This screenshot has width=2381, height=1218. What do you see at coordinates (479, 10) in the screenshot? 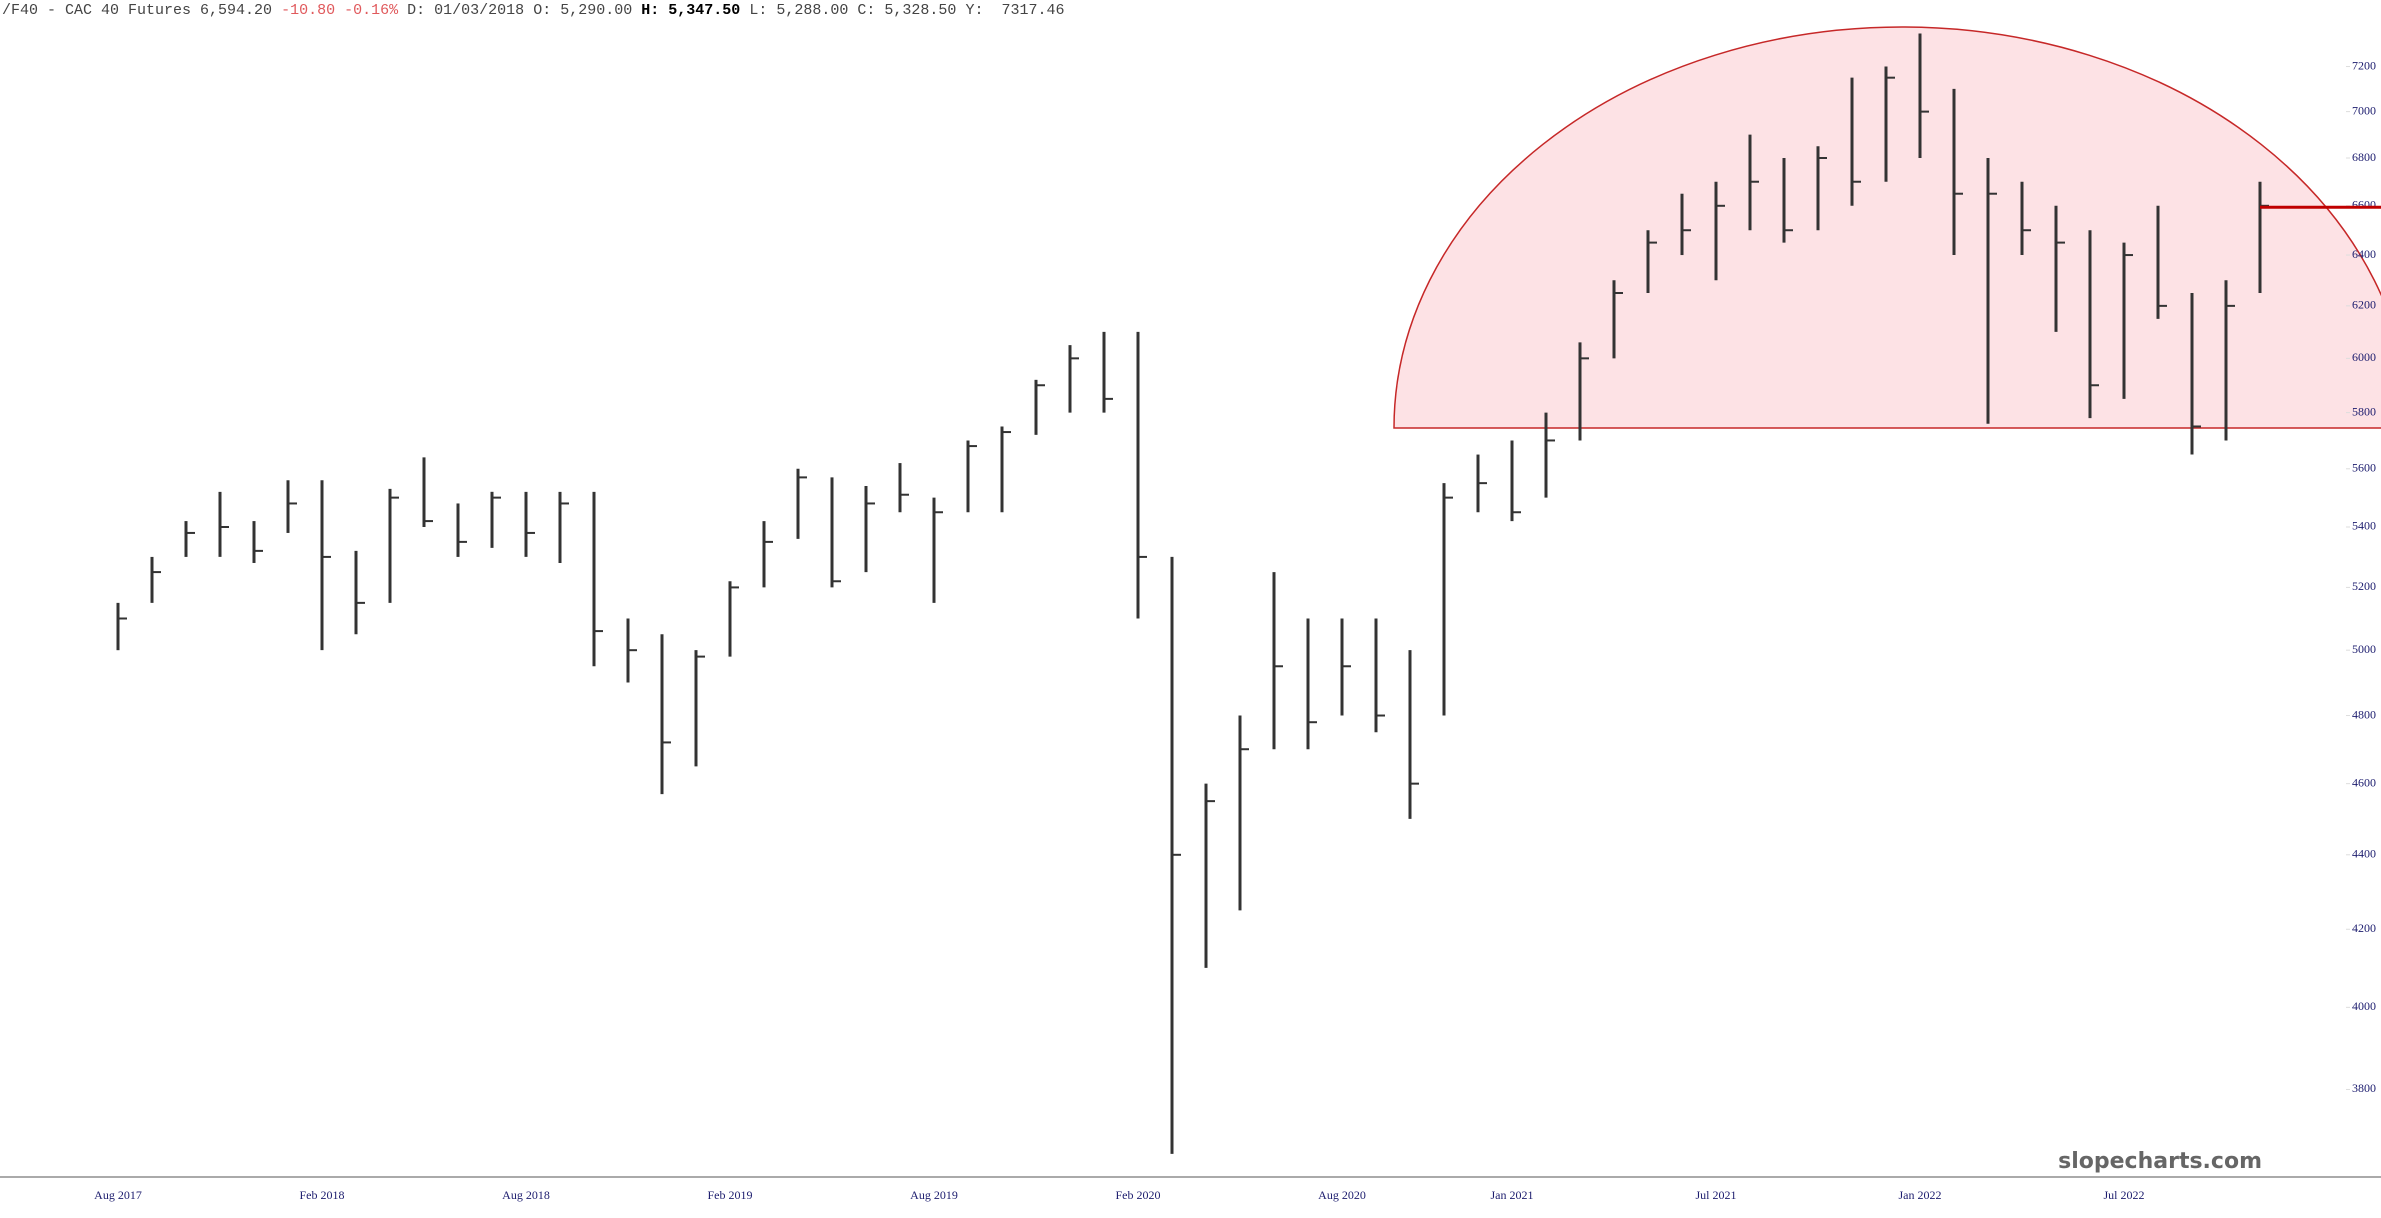
I see `date: 01/03/2018` at bounding box center [479, 10].